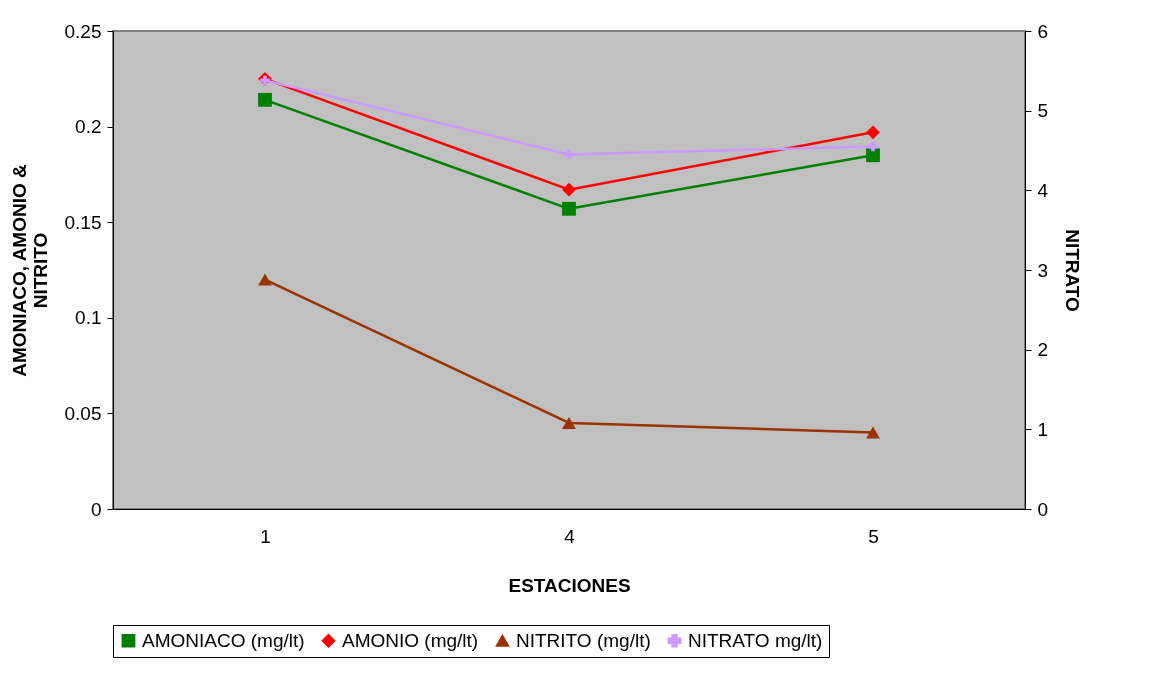  What do you see at coordinates (88, 127) in the screenshot?
I see `y-tick-label: 0.2` at bounding box center [88, 127].